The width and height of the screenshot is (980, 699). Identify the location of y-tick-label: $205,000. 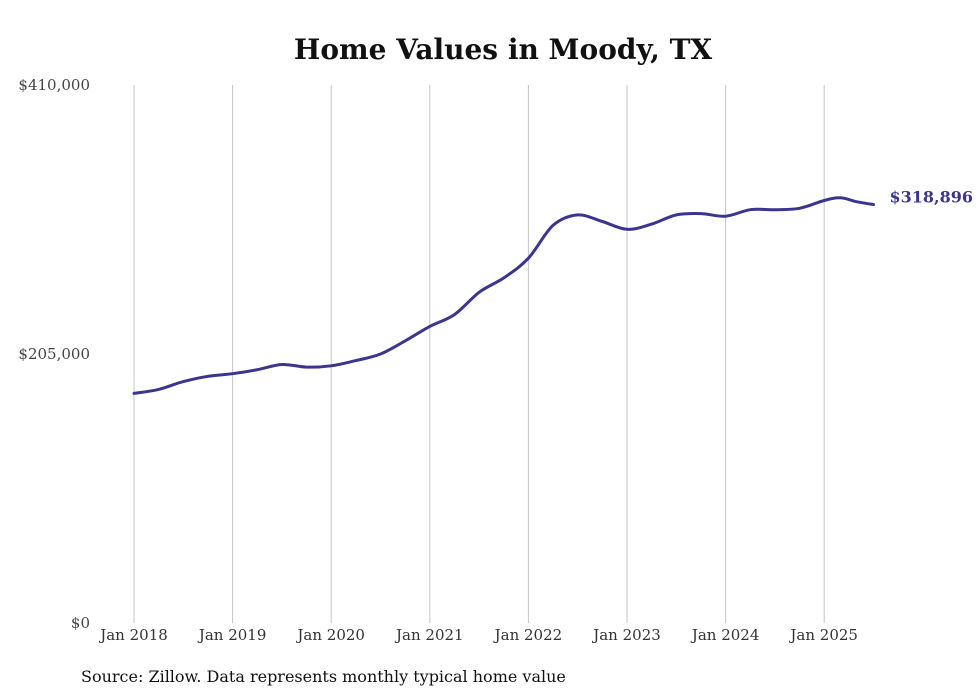
(54, 354).